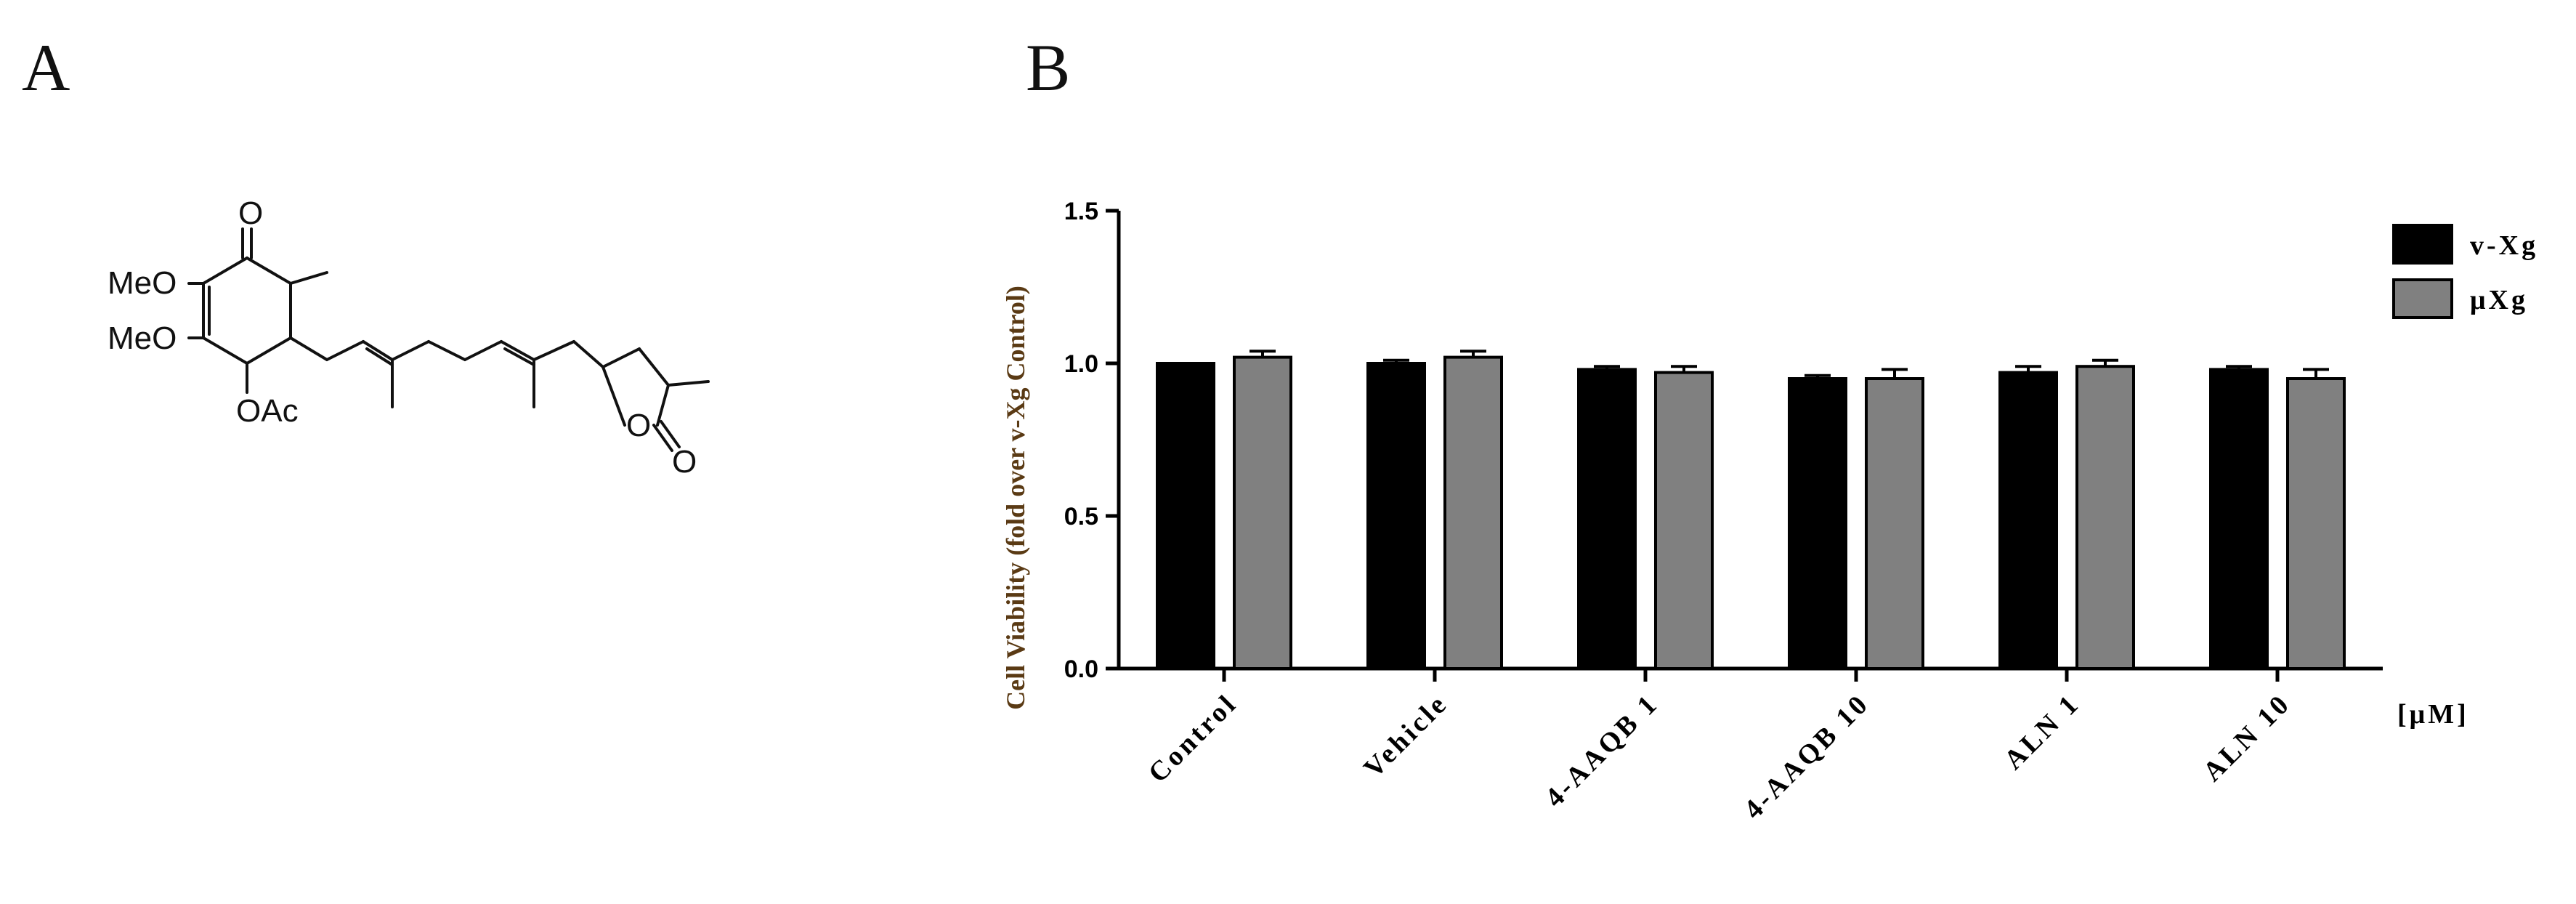 The image size is (2576, 904). What do you see at coordinates (1081, 516) in the screenshot?
I see `y-tick-label: 0.5` at bounding box center [1081, 516].